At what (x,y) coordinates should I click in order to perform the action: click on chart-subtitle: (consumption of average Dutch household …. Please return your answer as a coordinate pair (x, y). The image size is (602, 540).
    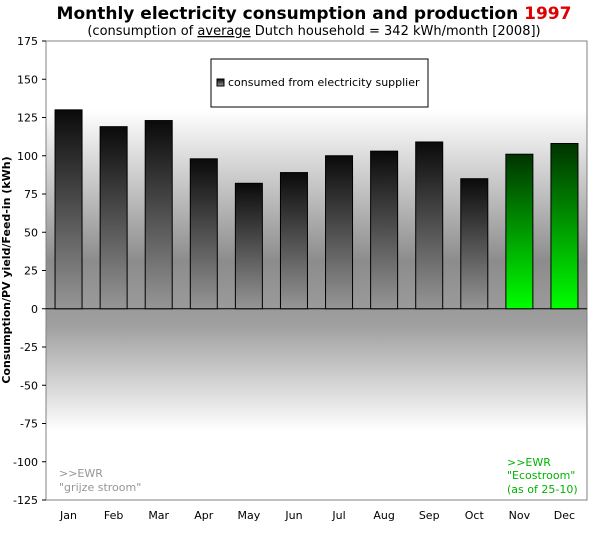
    Looking at the image, I should click on (313, 31).